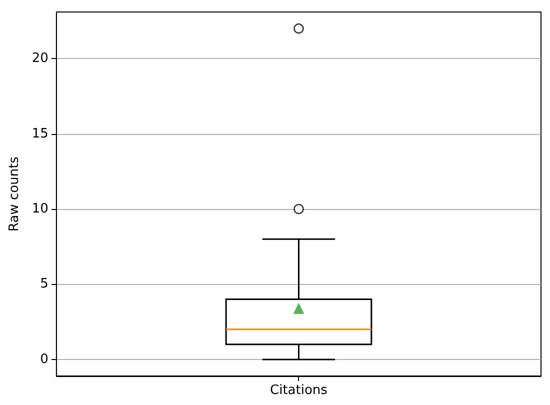 The height and width of the screenshot is (405, 550). What do you see at coordinates (40, 134) in the screenshot?
I see `y-tick-label: 15` at bounding box center [40, 134].